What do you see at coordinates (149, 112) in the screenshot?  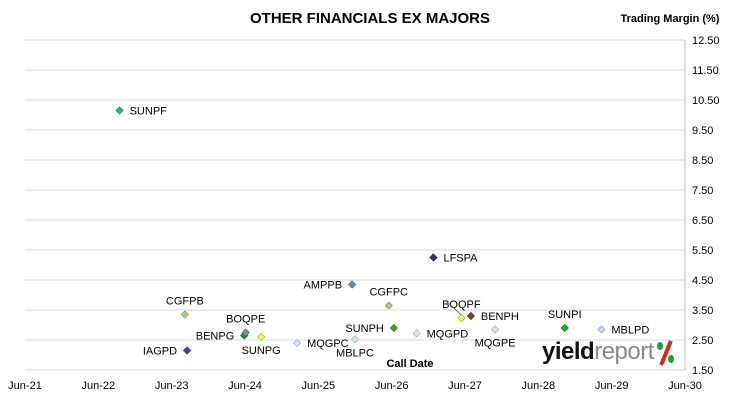 I see `point-label-sunpf: SUNPF` at bounding box center [149, 112].